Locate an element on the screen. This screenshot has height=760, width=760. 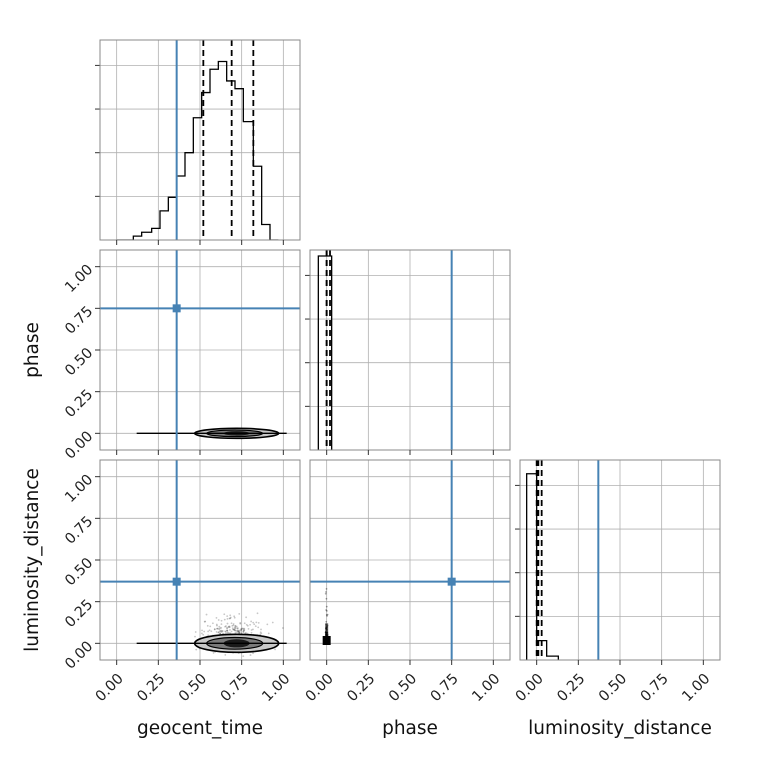
samples-geocent_time-vs-phase is located at coordinates (211, 433).